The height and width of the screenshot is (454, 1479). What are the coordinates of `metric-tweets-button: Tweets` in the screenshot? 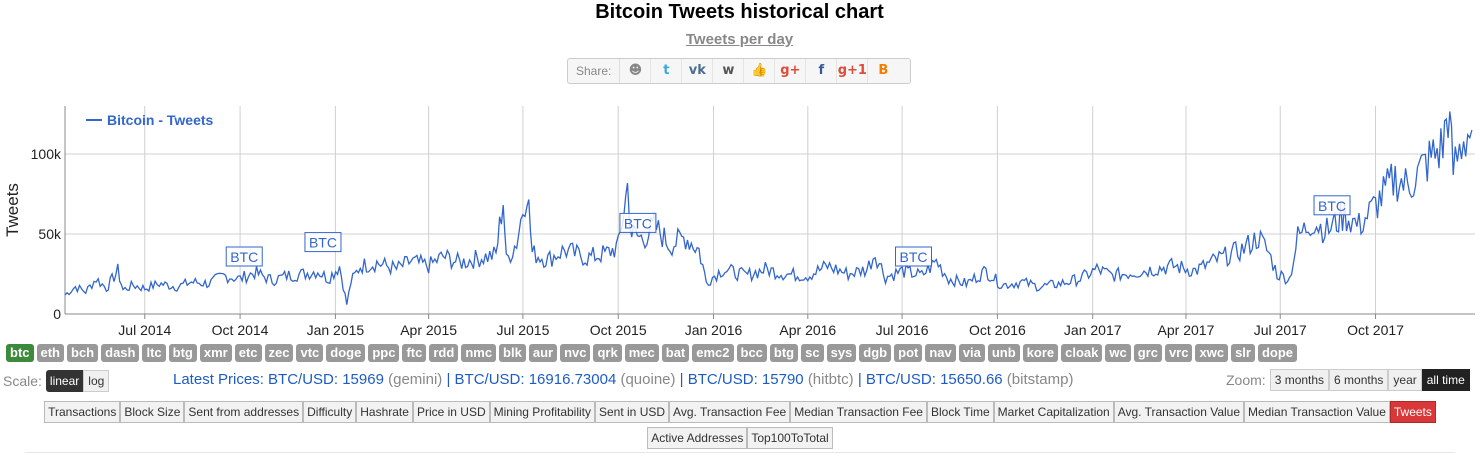 It's located at (1412, 412).